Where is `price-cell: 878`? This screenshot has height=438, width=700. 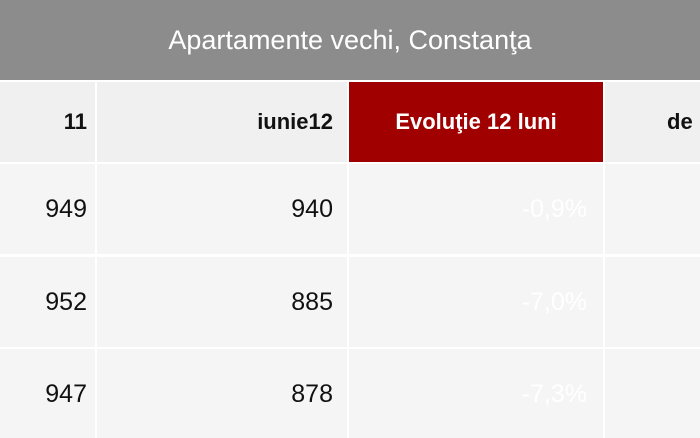 price-cell: 878 is located at coordinates (222, 393).